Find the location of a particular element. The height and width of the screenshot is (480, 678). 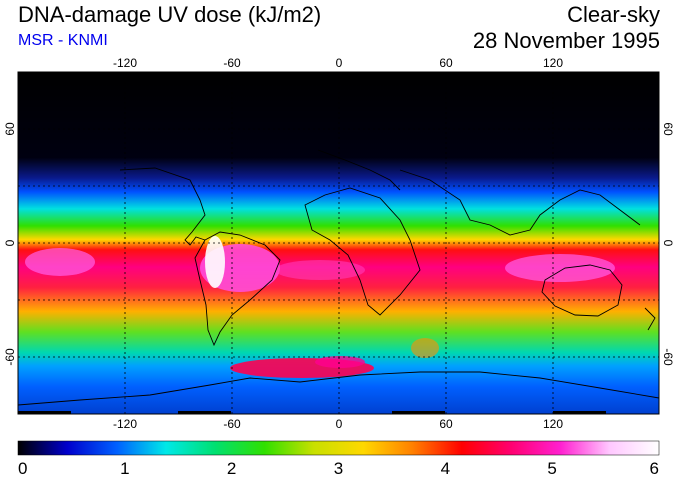

andes-peak-dose-region is located at coordinates (215, 262).